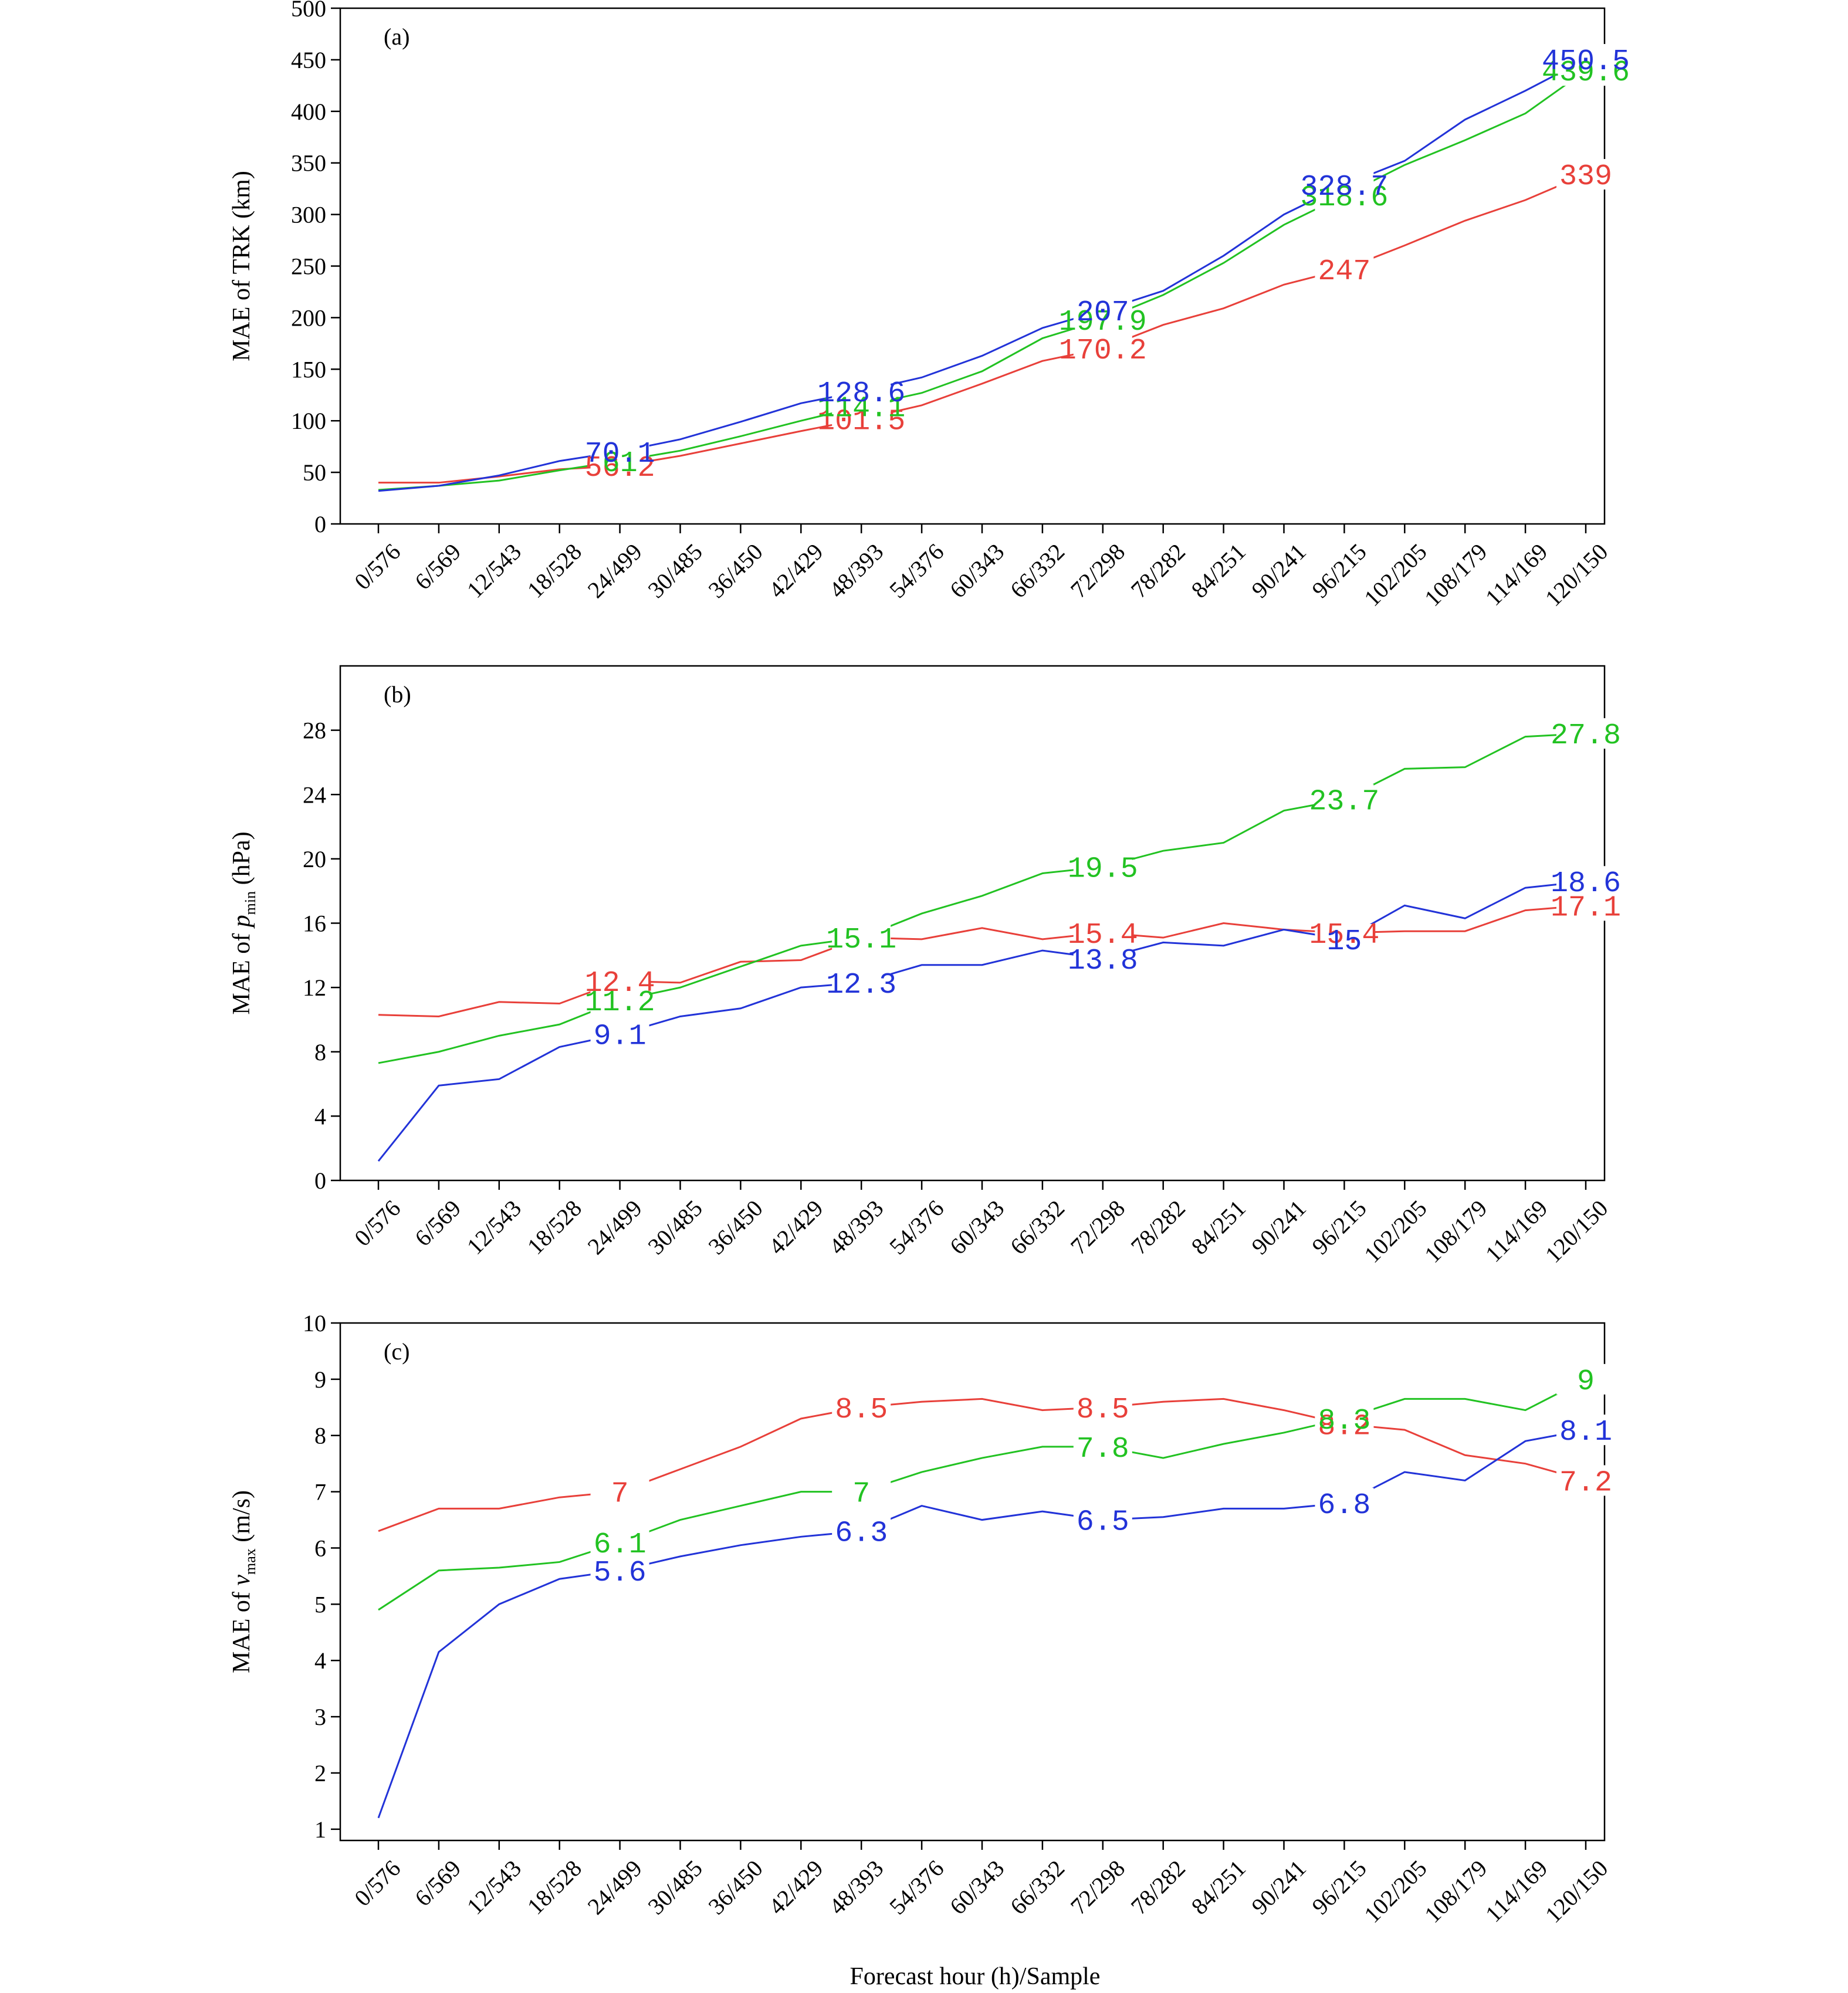 Image resolution: width=1848 pixels, height=1993 pixels. I want to click on y-axis-title: MAE of TRK (km), so click(242, 266).